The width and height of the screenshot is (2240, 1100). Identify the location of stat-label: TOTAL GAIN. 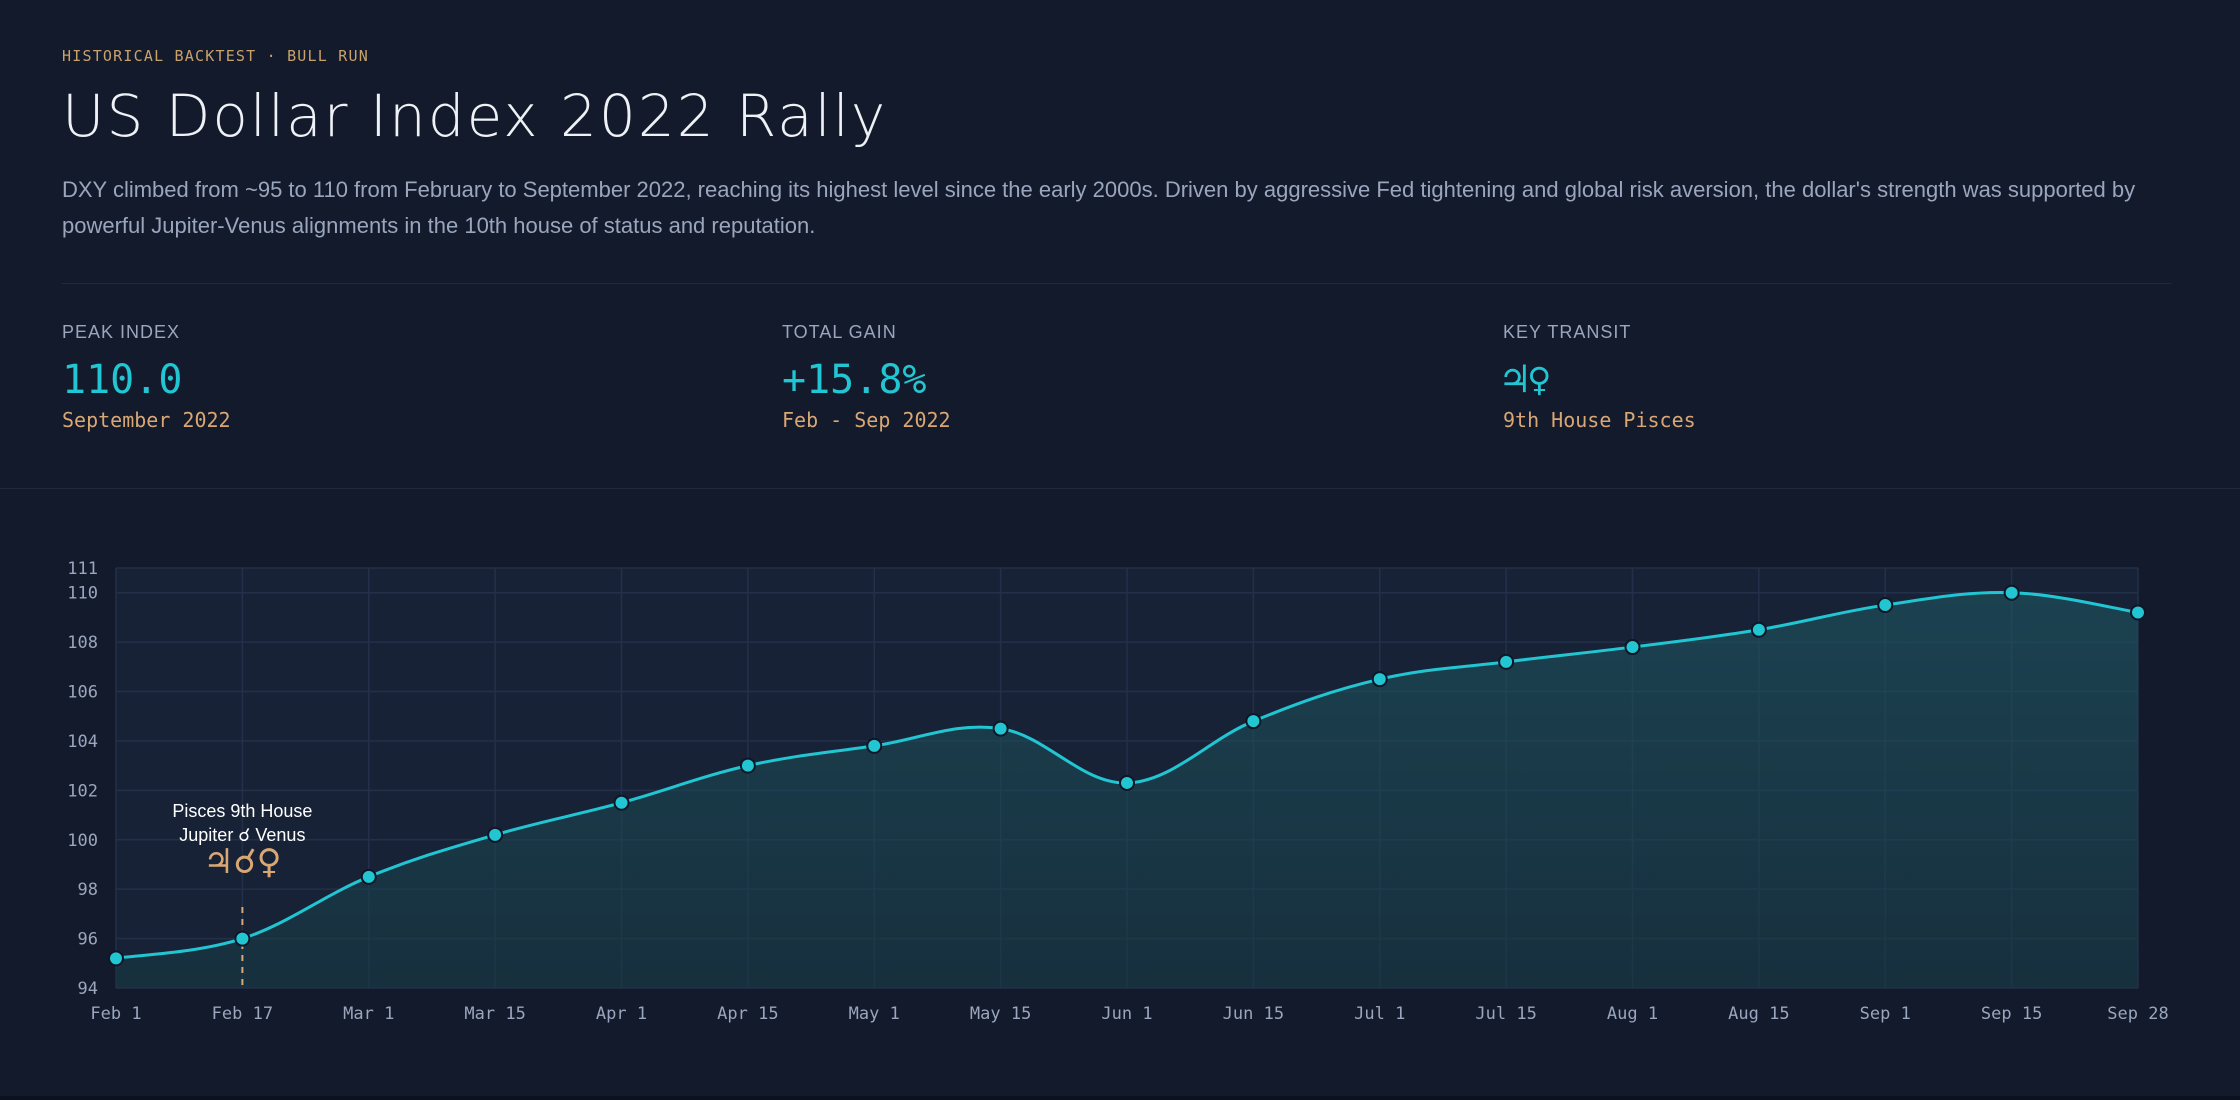
(839, 332).